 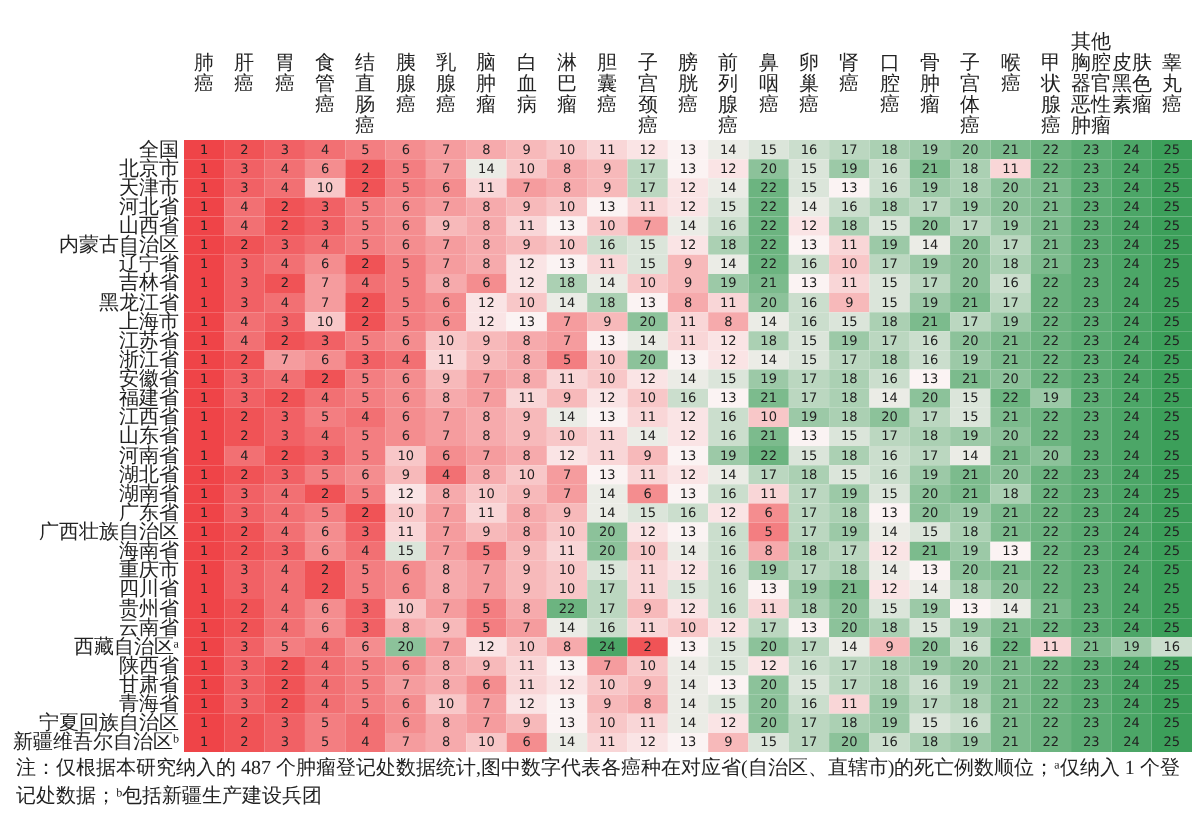 What do you see at coordinates (929, 85) in the screenshot?
I see `x-tick-label: 骨肿瘤` at bounding box center [929, 85].